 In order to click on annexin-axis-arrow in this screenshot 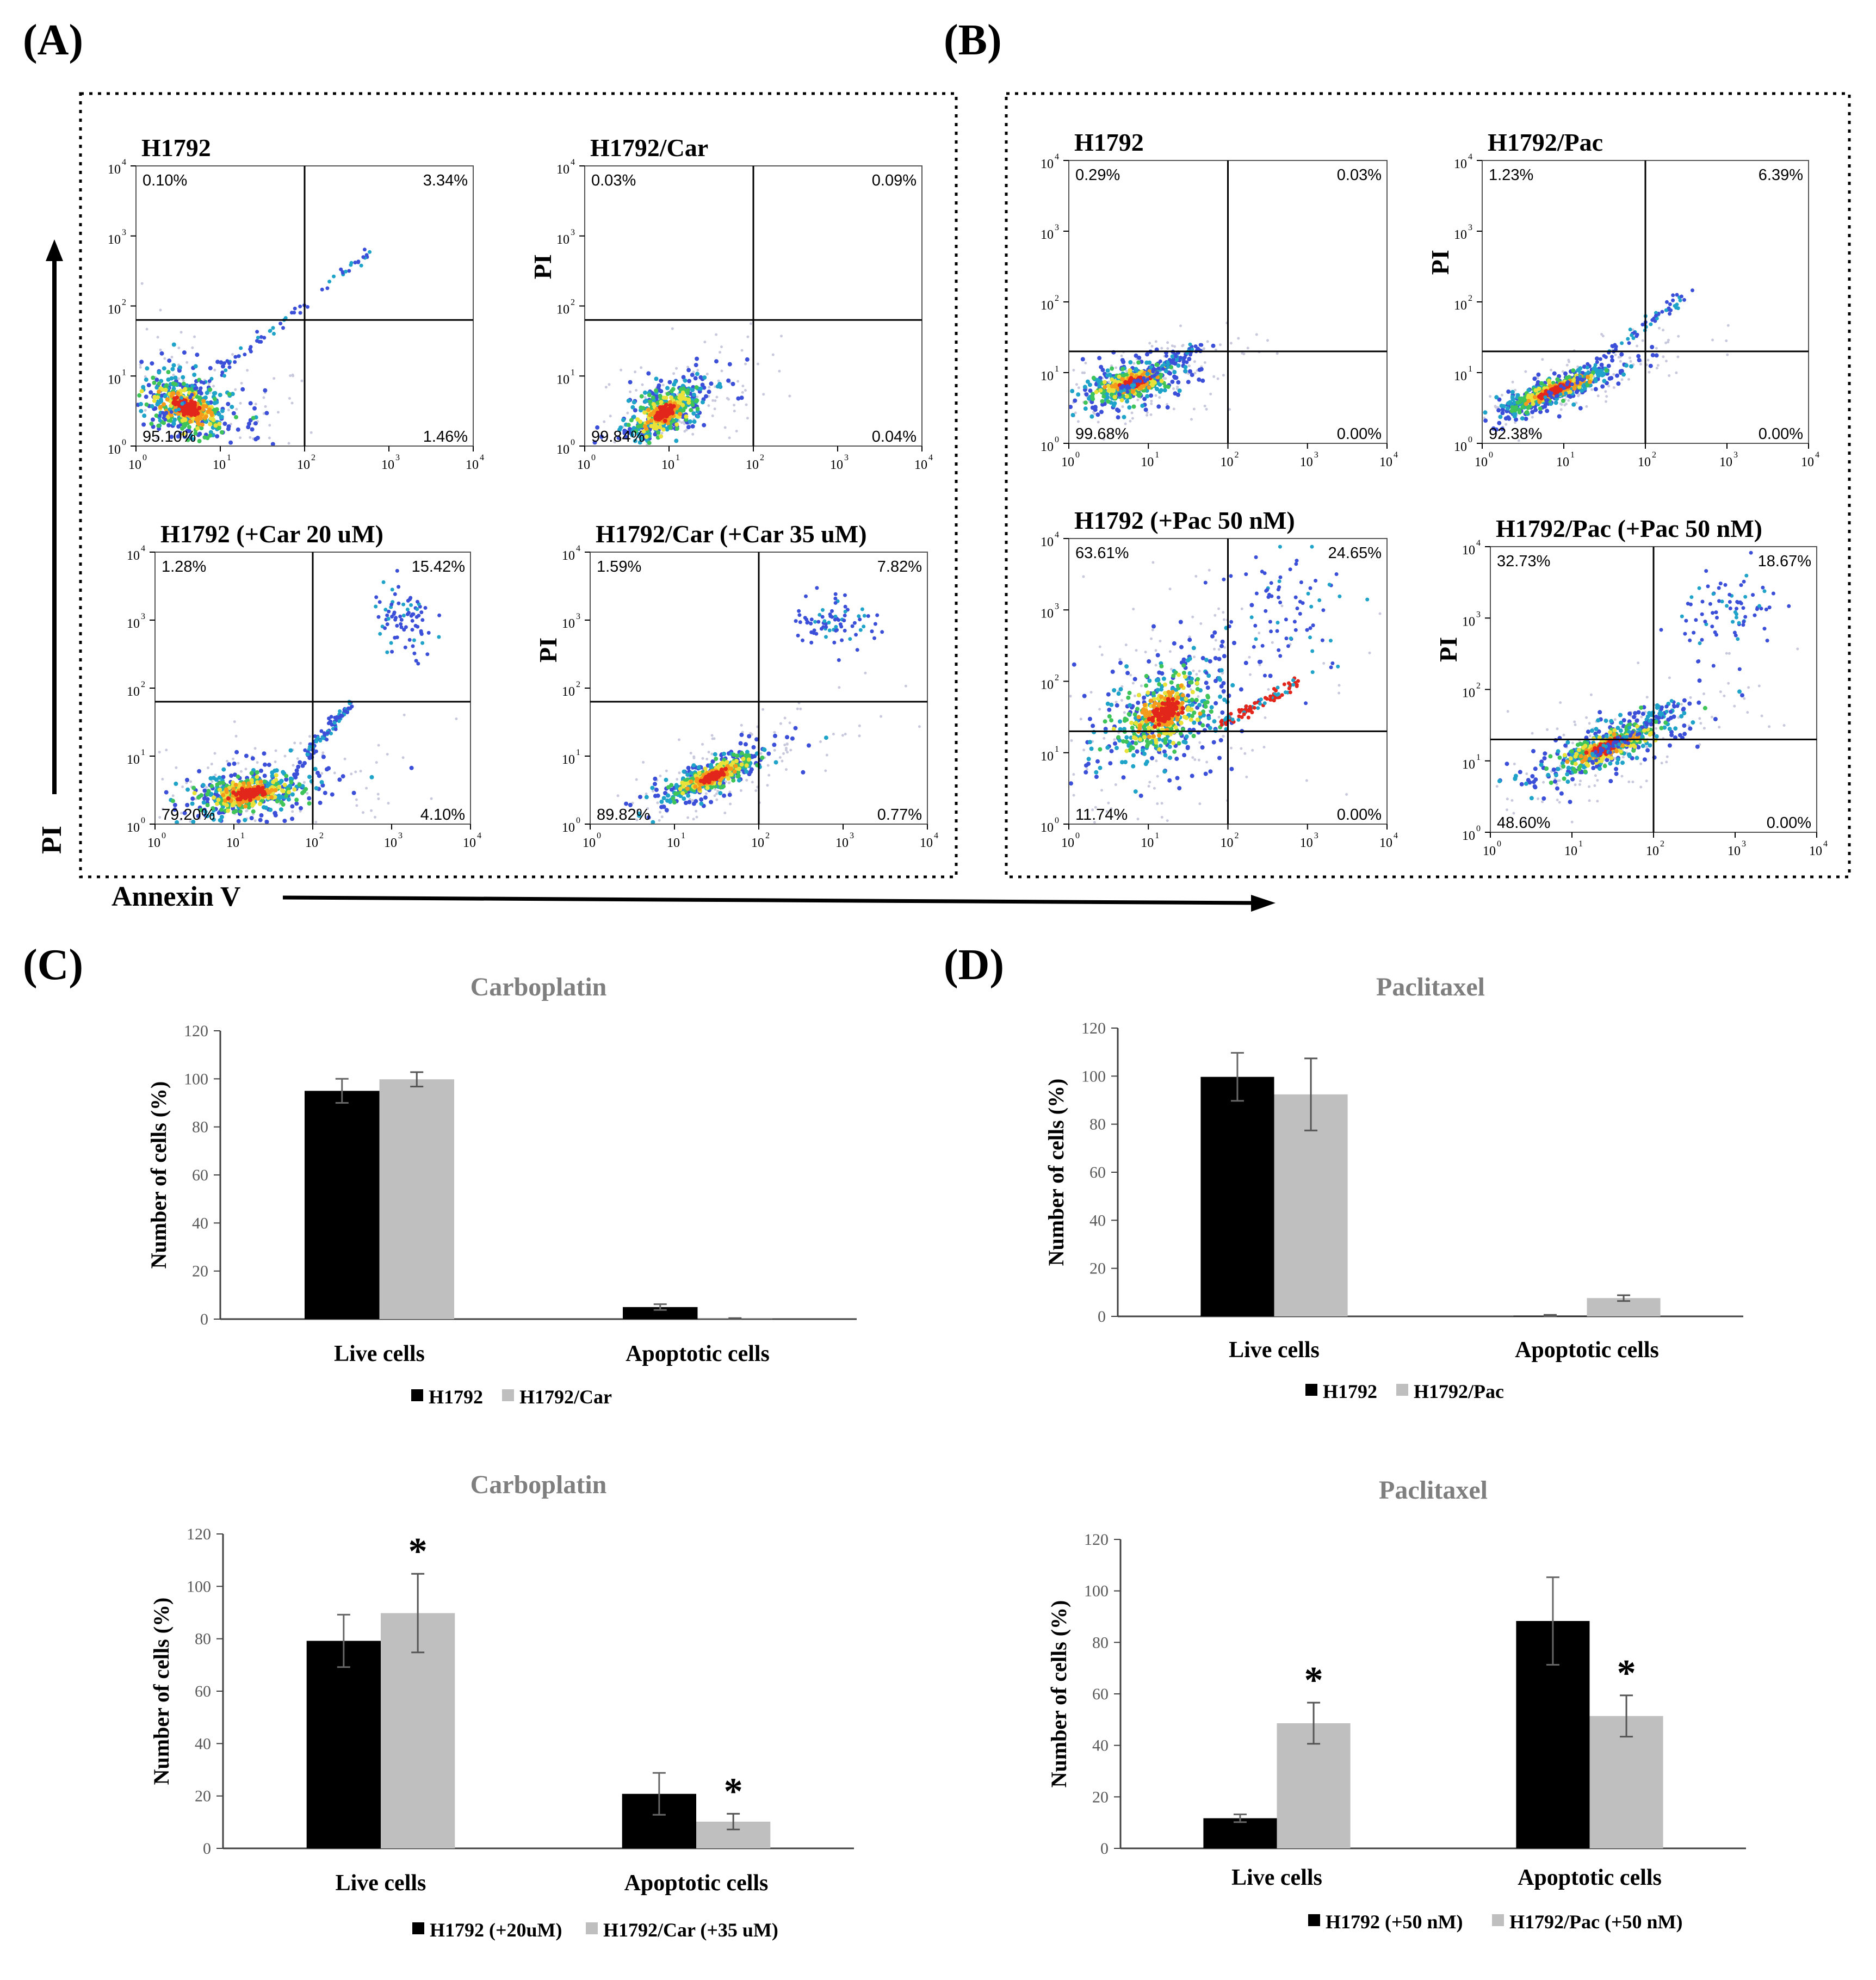, I will do `click(769, 900)`.